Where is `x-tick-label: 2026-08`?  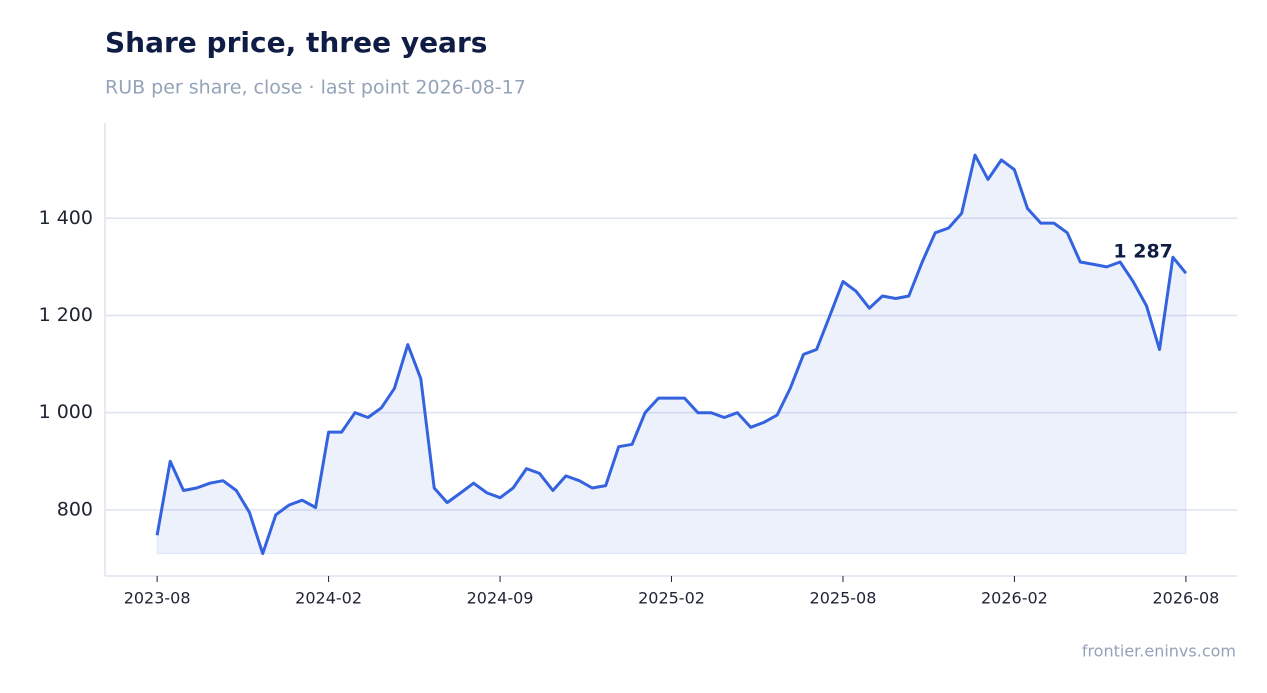 x-tick-label: 2026-08 is located at coordinates (1185, 598).